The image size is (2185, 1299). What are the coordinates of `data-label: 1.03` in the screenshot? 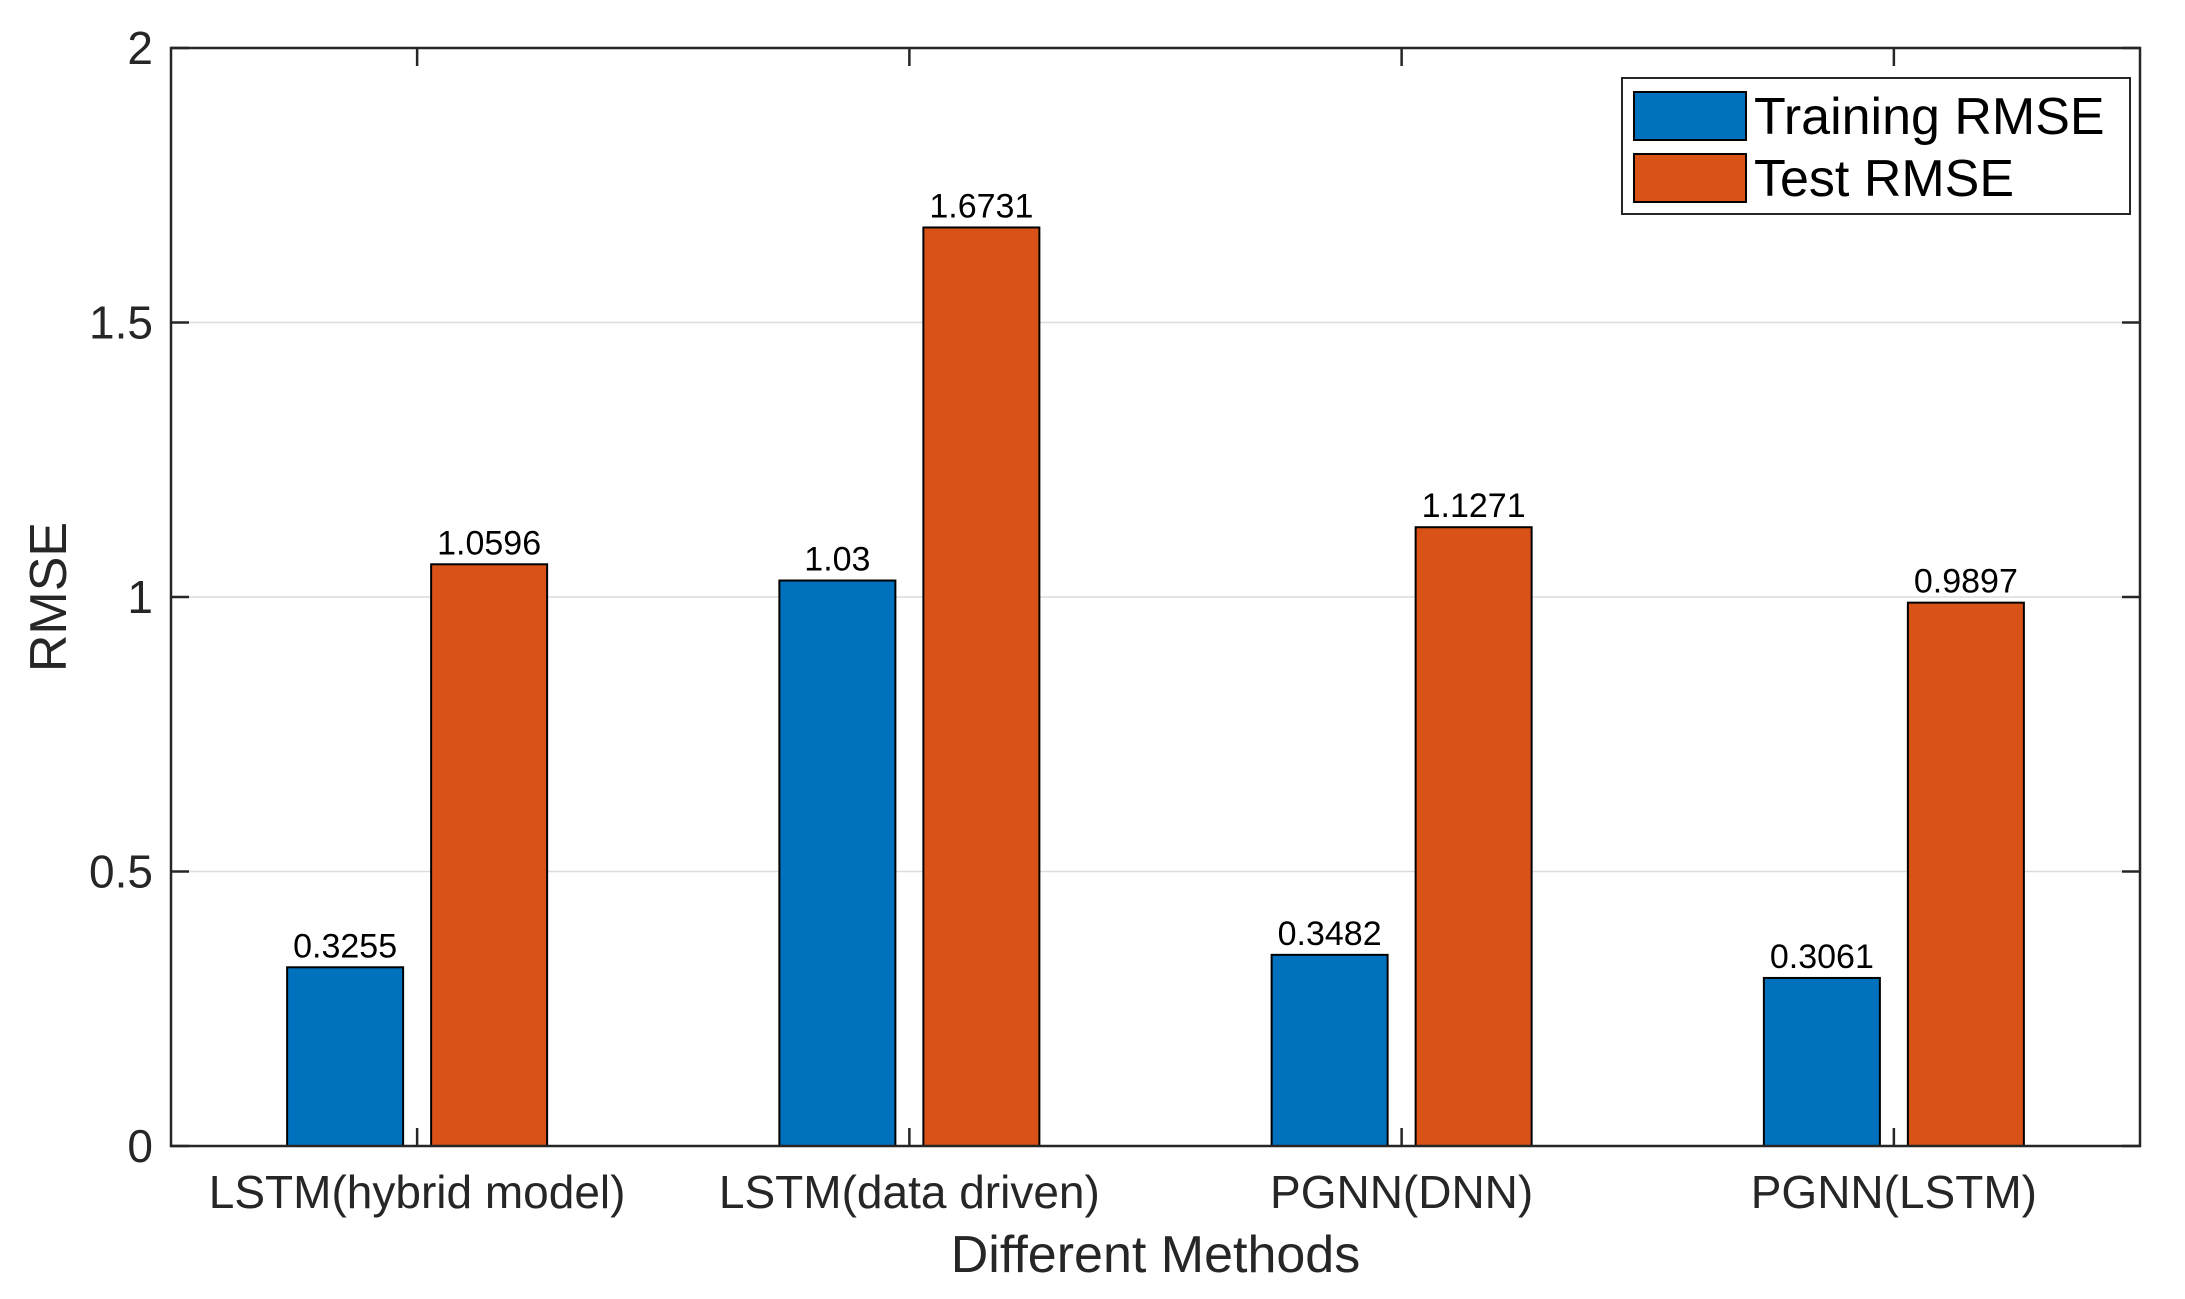 It's located at (837, 560).